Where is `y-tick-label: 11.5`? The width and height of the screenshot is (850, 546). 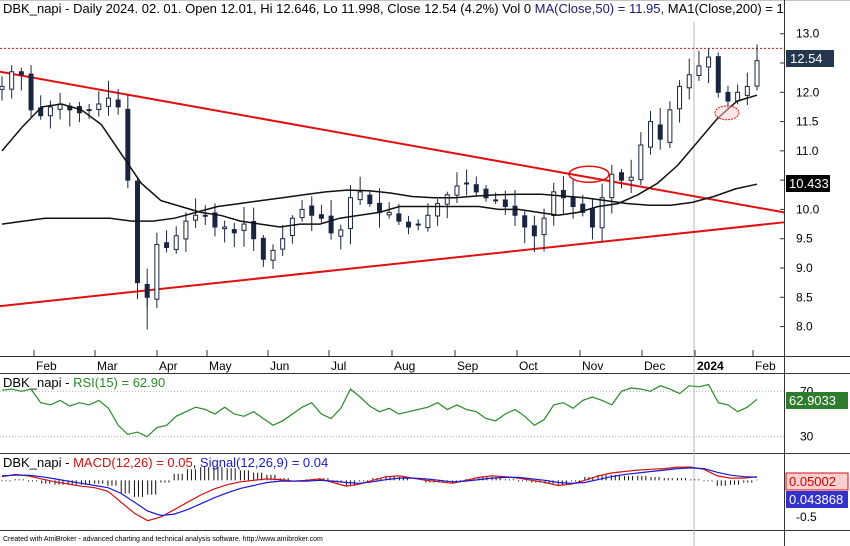
y-tick-label: 11.5 is located at coordinates (807, 122).